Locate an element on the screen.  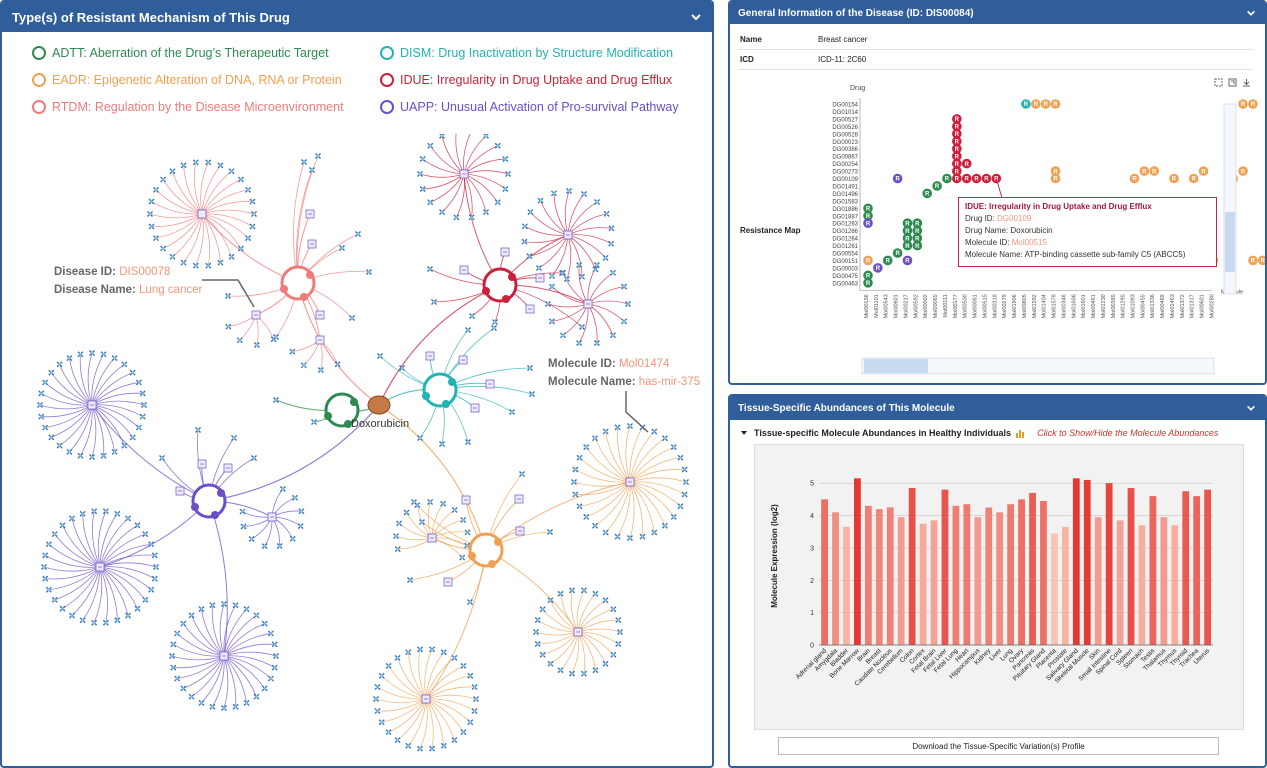
molecule-tick-label: Mol01606 is located at coordinates (1074, 306).